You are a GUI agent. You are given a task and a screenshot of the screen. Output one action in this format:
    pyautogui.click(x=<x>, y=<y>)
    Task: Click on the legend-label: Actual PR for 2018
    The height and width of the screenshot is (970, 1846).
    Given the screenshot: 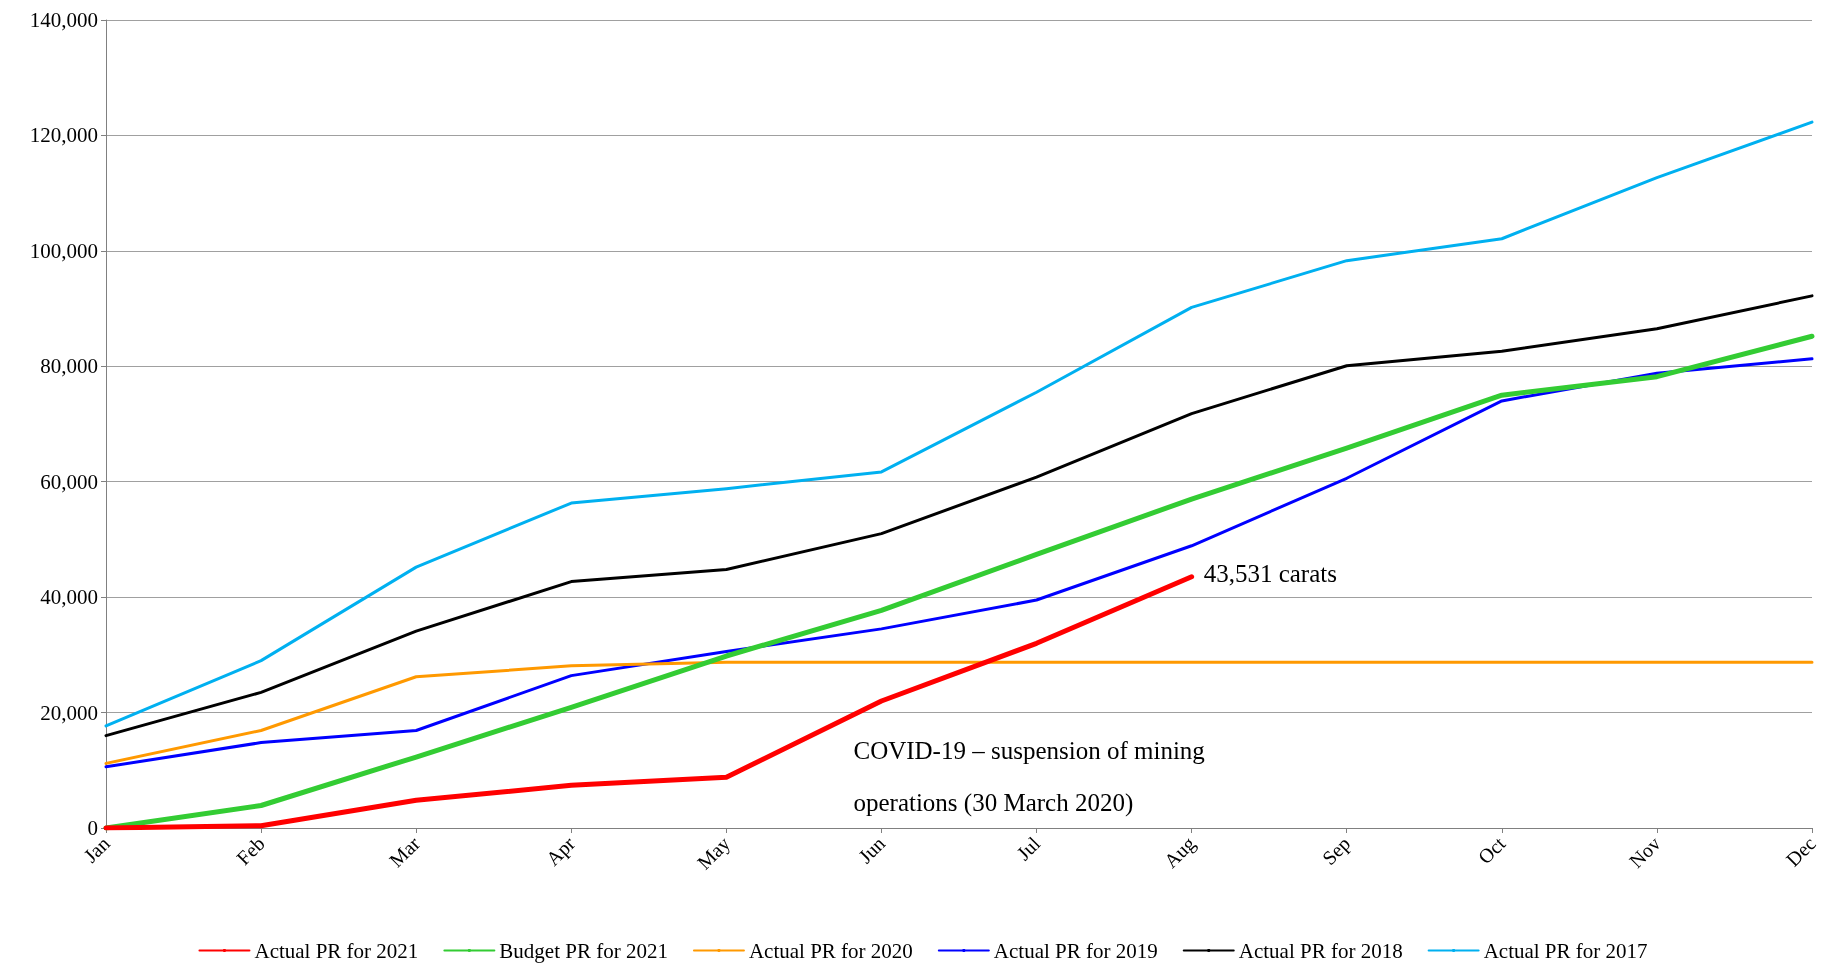 What is the action you would take?
    pyautogui.click(x=1320, y=950)
    